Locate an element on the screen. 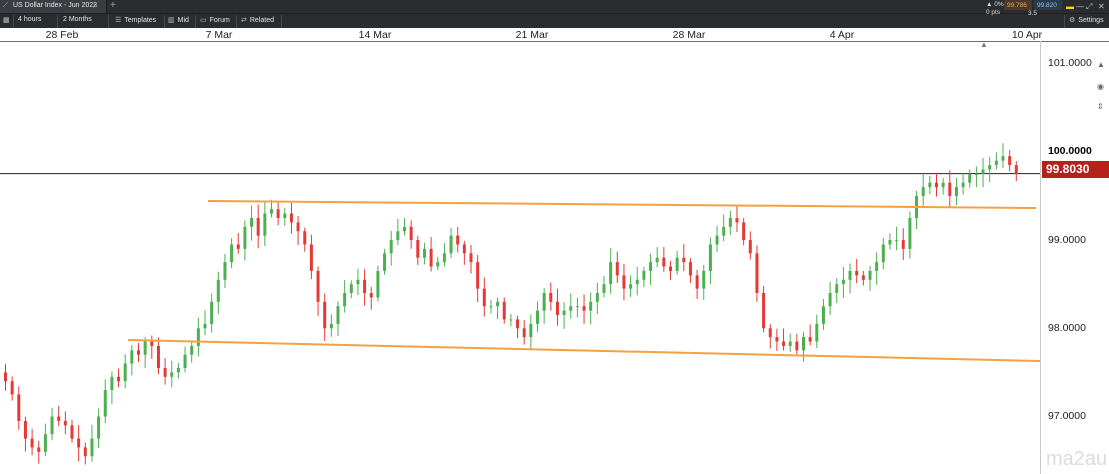  instrument-tab: ⟋ US Dollar Index - Jun 2022 ⌕ is located at coordinates (53, 6).